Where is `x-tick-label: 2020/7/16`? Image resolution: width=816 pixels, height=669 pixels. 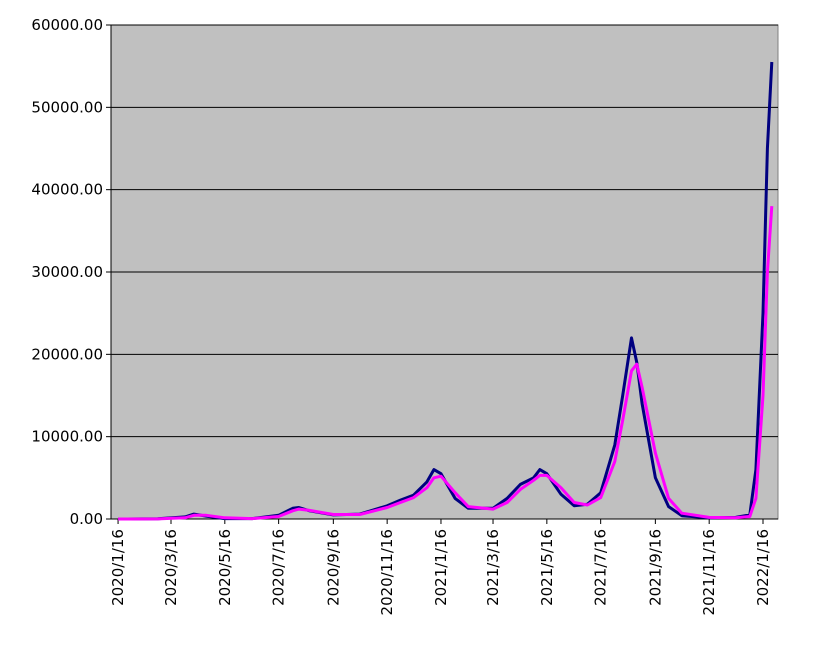 x-tick-label: 2020/7/16 is located at coordinates (279, 567).